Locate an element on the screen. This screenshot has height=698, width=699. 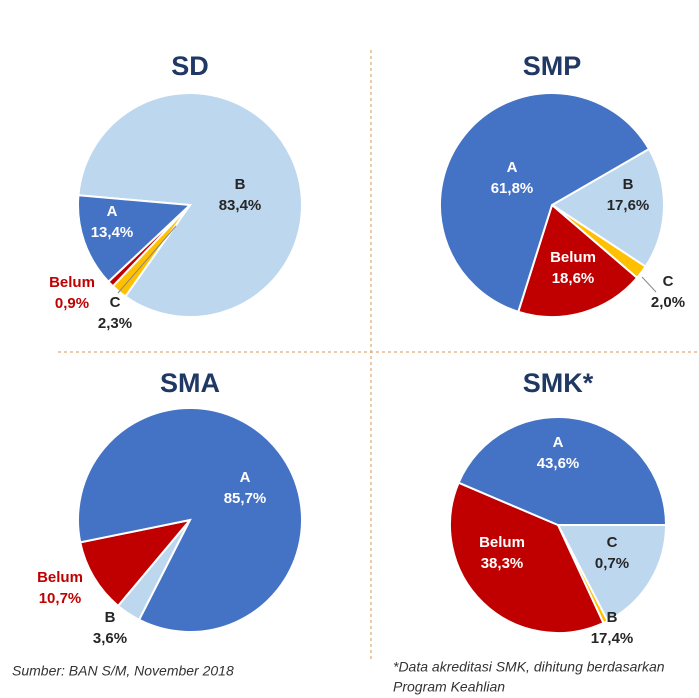
slice-value-label: 13,4% is located at coordinates (112, 232).